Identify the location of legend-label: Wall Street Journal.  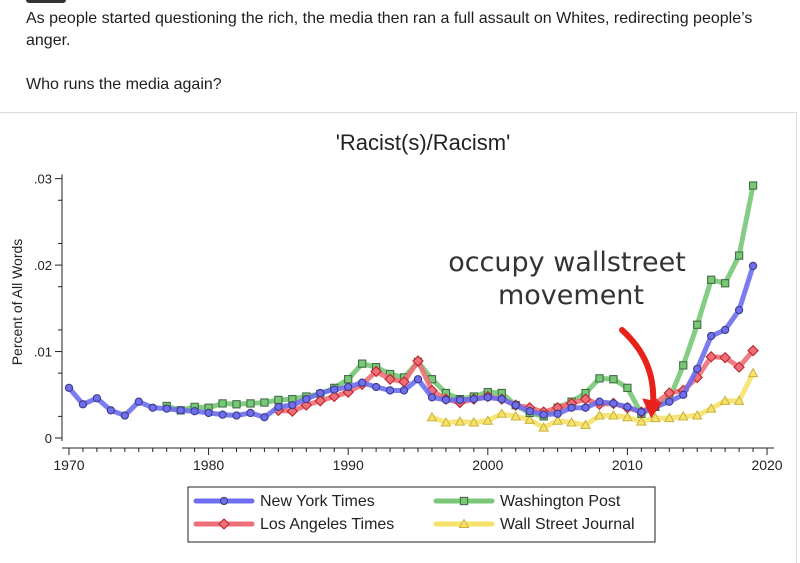
(567, 524).